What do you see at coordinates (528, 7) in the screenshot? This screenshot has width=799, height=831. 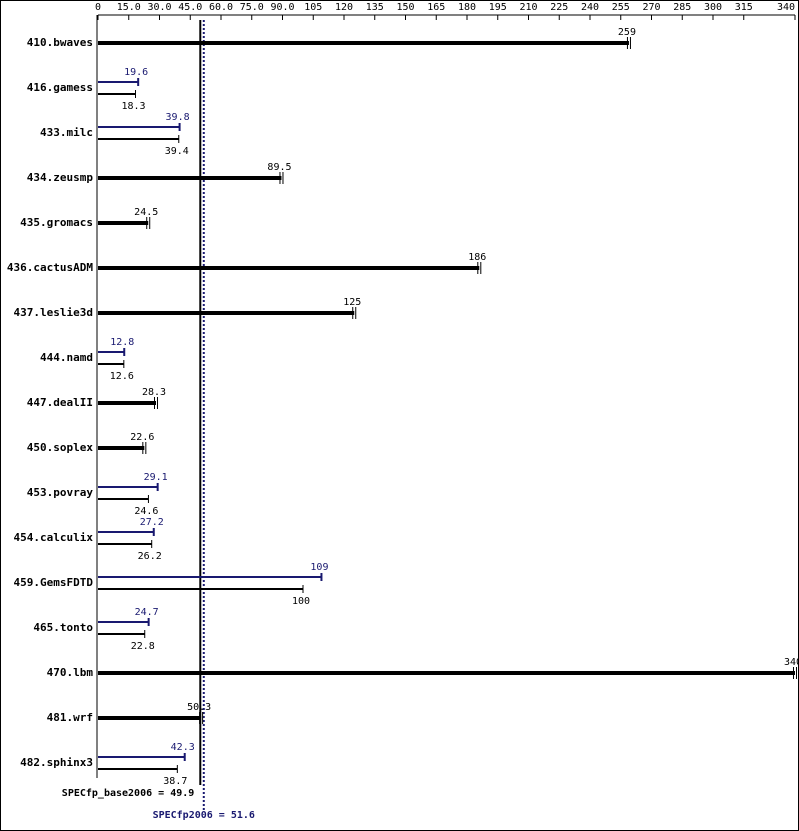 I see `x-tick-label: 210` at bounding box center [528, 7].